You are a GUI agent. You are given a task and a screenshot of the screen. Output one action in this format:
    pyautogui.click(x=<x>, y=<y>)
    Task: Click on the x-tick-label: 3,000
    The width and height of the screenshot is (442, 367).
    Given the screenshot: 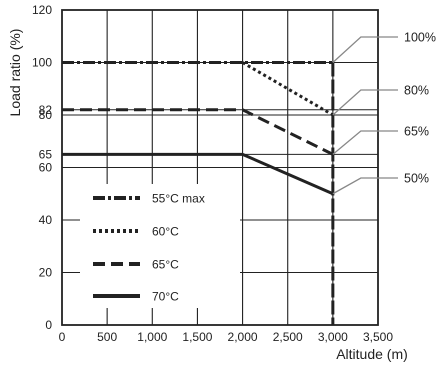 What is the action you would take?
    pyautogui.click(x=333, y=337)
    